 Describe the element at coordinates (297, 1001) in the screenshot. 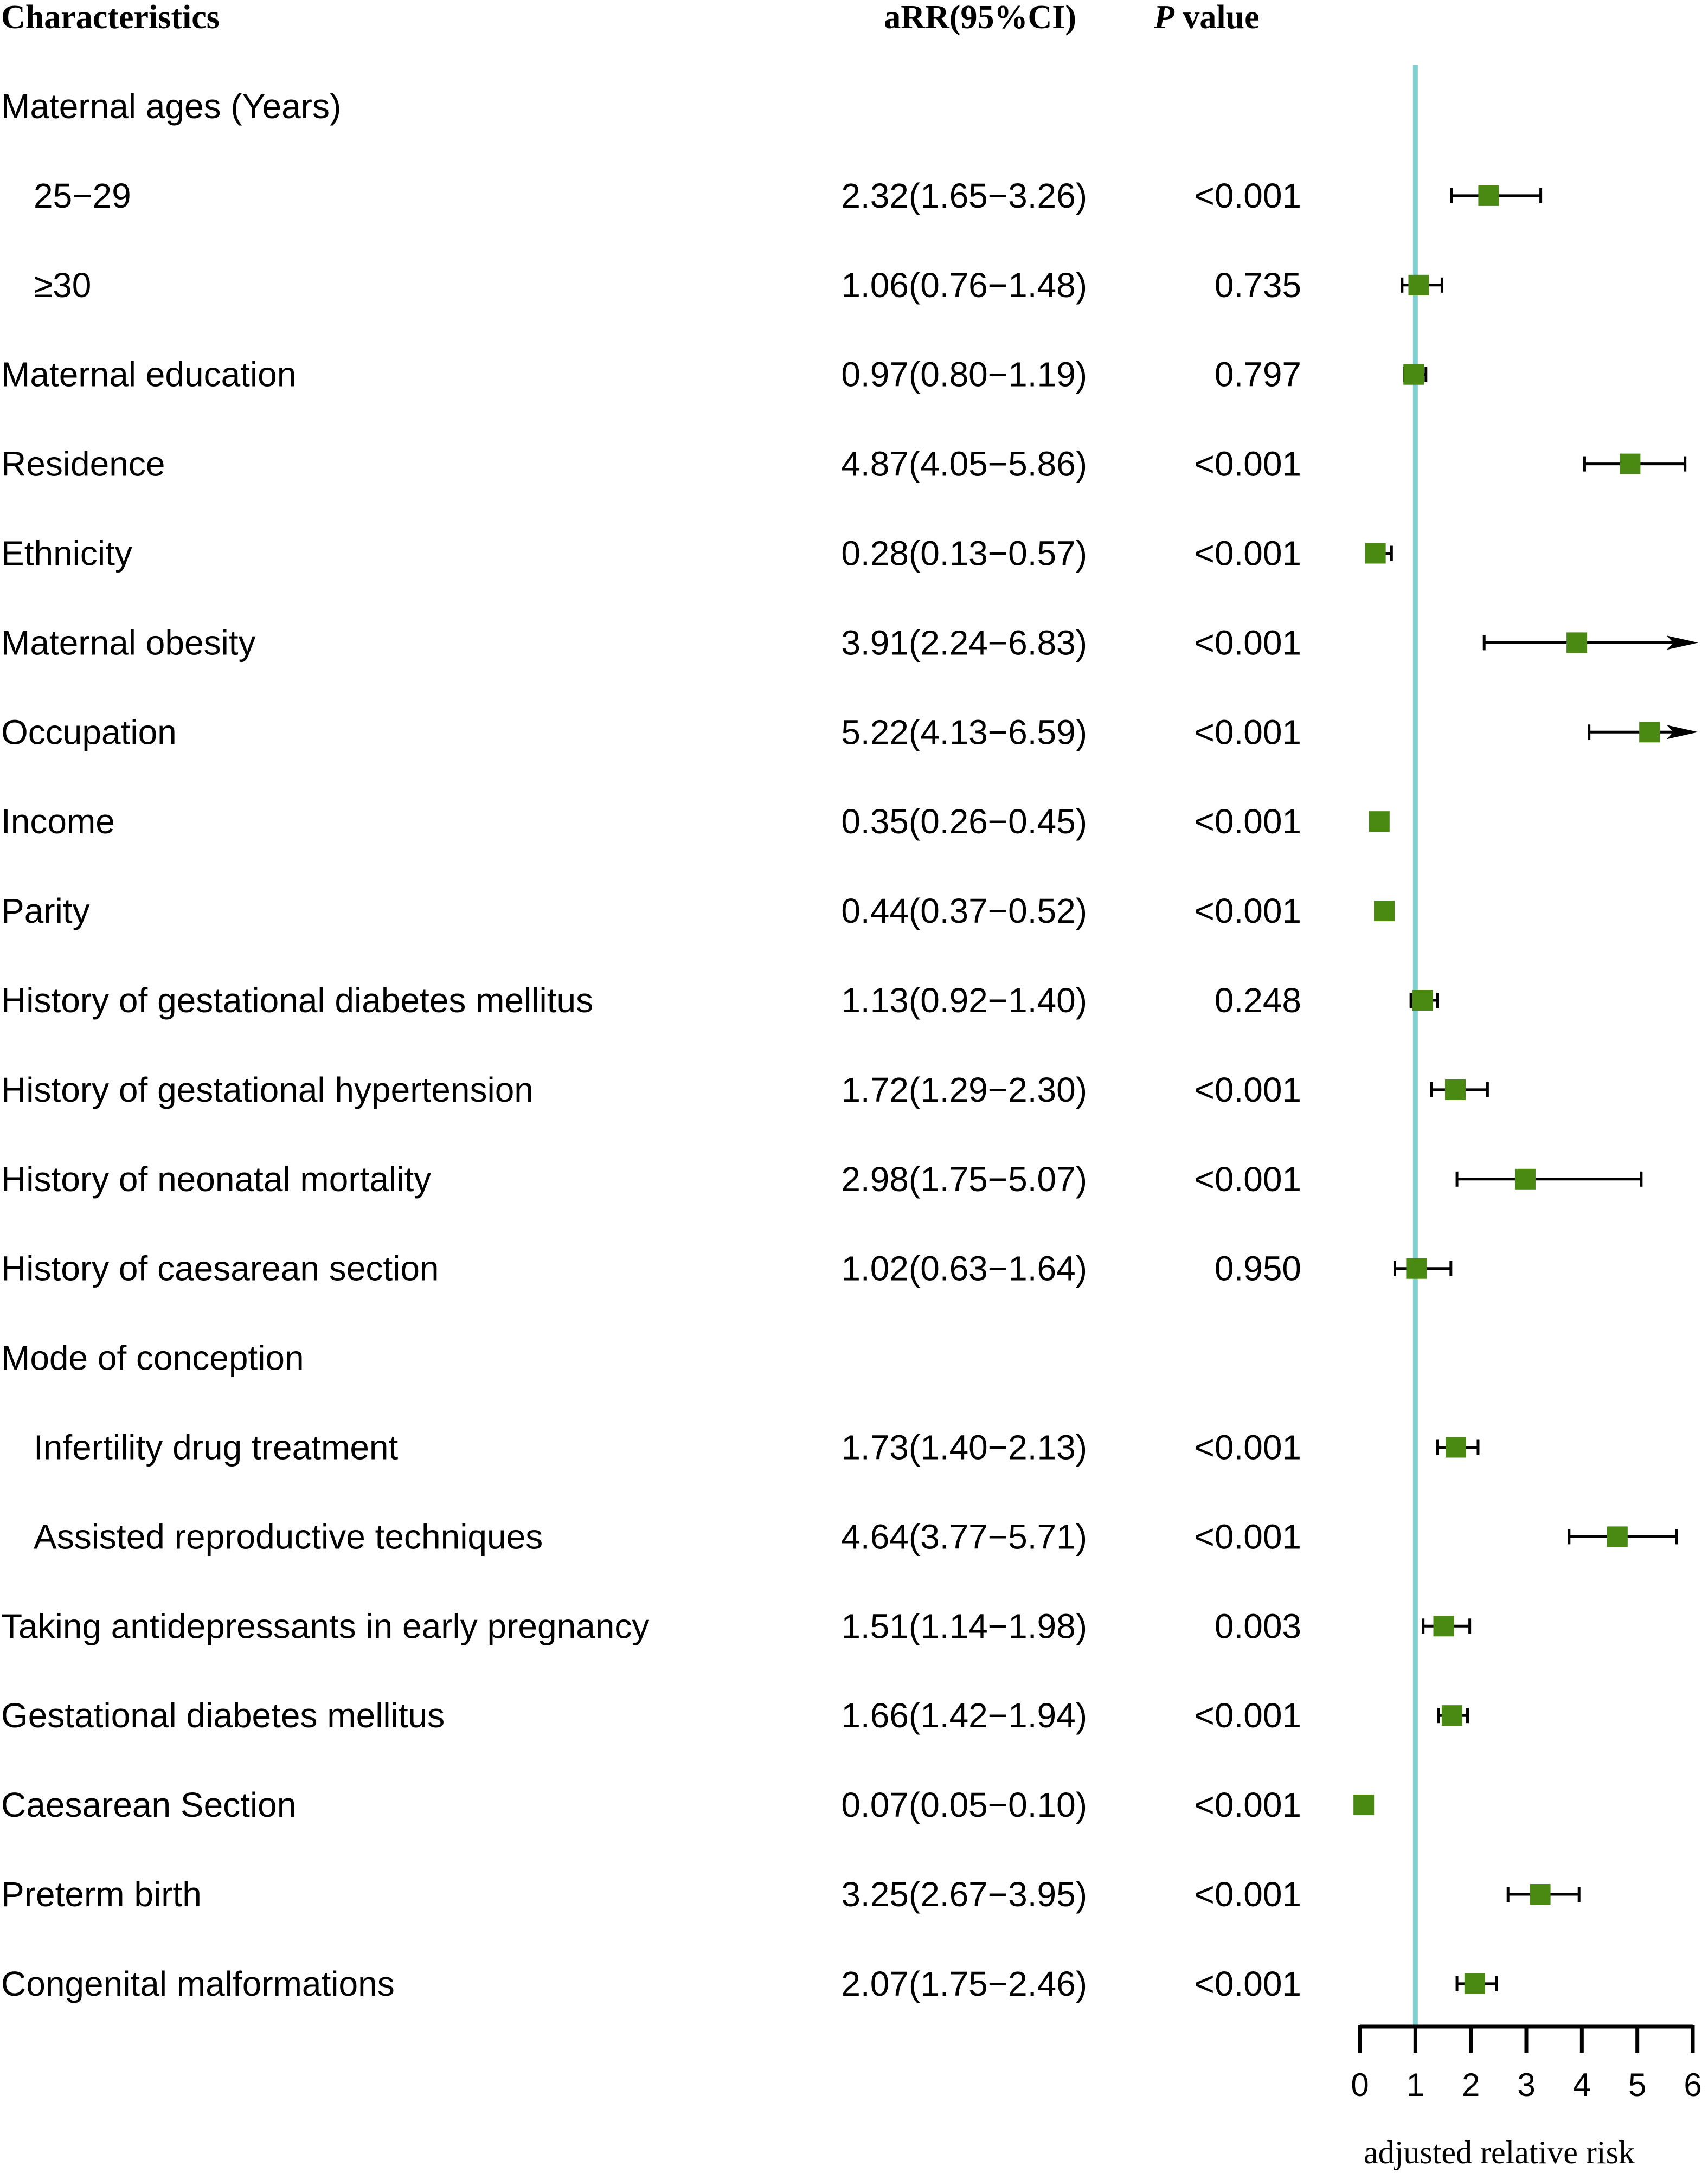

I see `row-label: History of gestational diabetes mellitus` at that location.